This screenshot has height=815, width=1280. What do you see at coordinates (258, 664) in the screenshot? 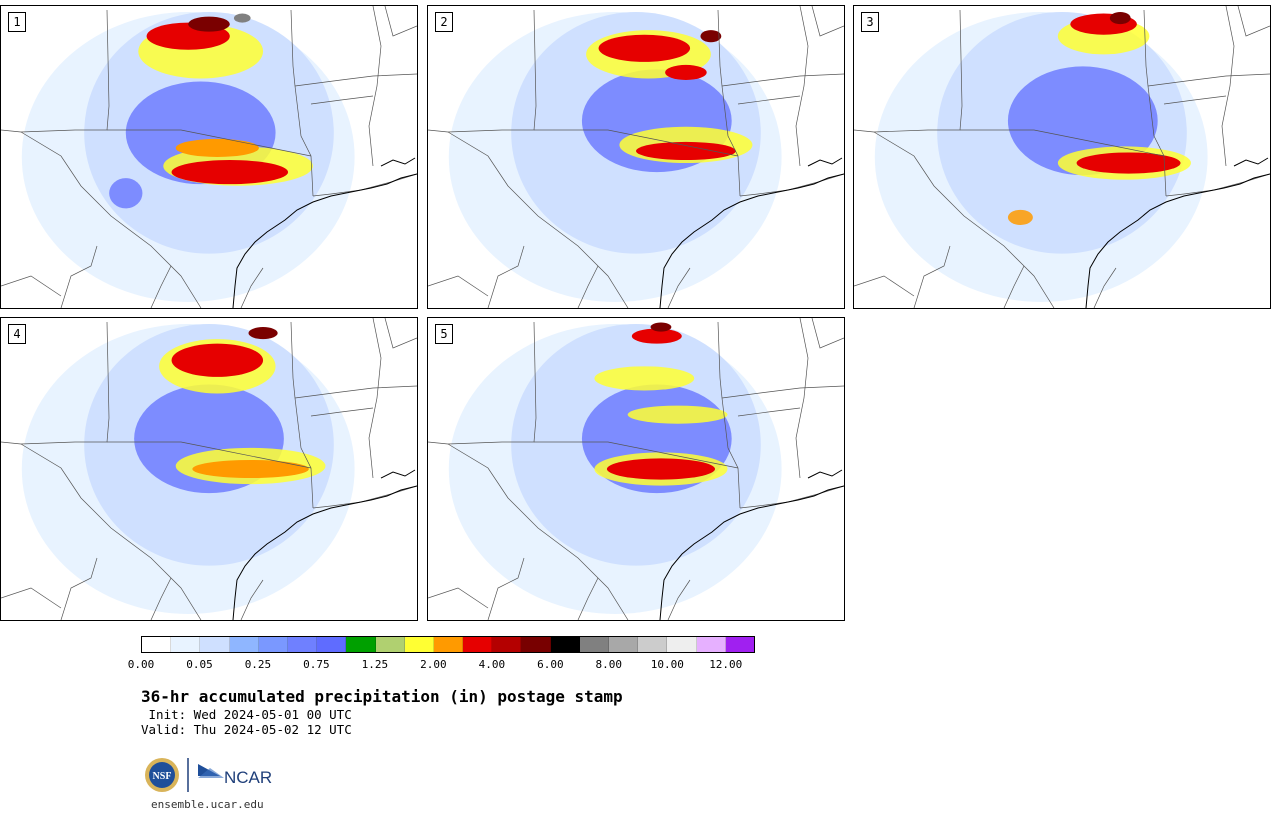
I see `colorbar-tick-label: 0.25` at bounding box center [258, 664].